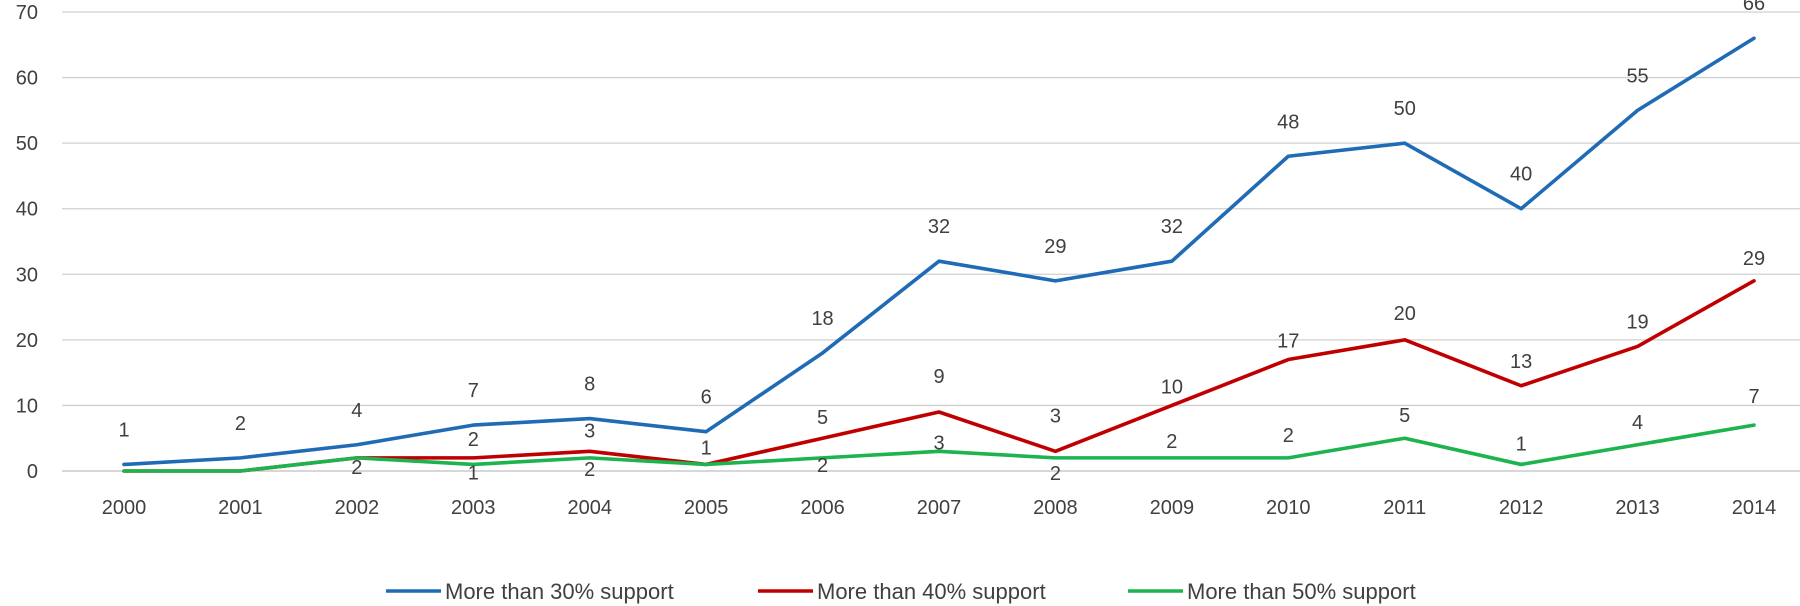 Image resolution: width=1800 pixels, height=606 pixels. I want to click on data-label: 55, so click(1637, 76).